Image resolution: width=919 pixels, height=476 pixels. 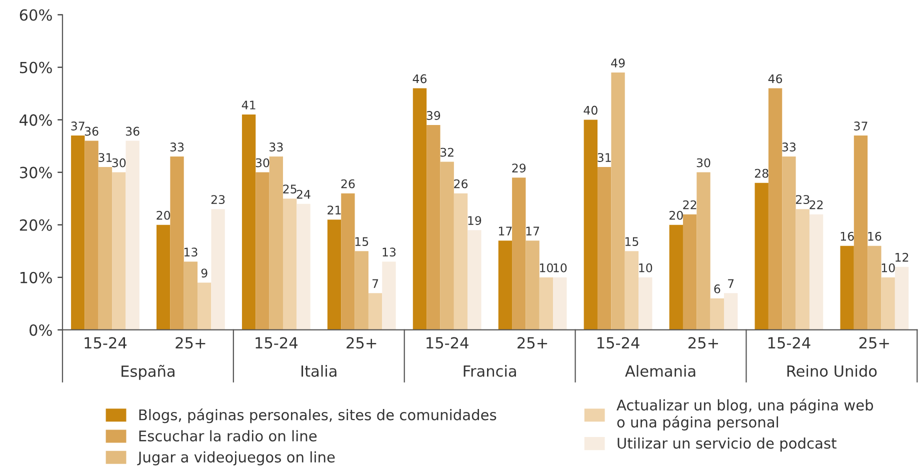 I want to click on y-tick-label: 50%, so click(x=36, y=68).